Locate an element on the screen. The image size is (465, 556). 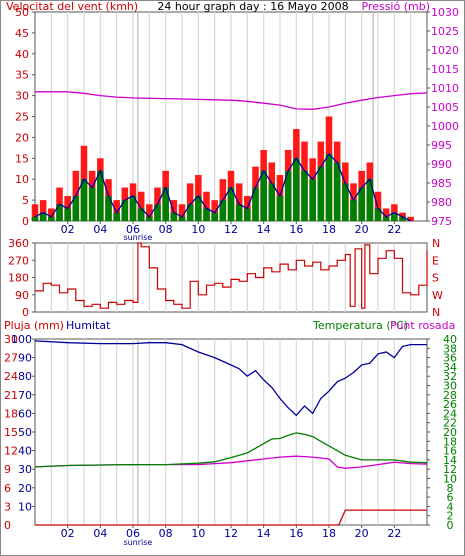
pressure-axis-tick-label: 985 is located at coordinates (441, 183).